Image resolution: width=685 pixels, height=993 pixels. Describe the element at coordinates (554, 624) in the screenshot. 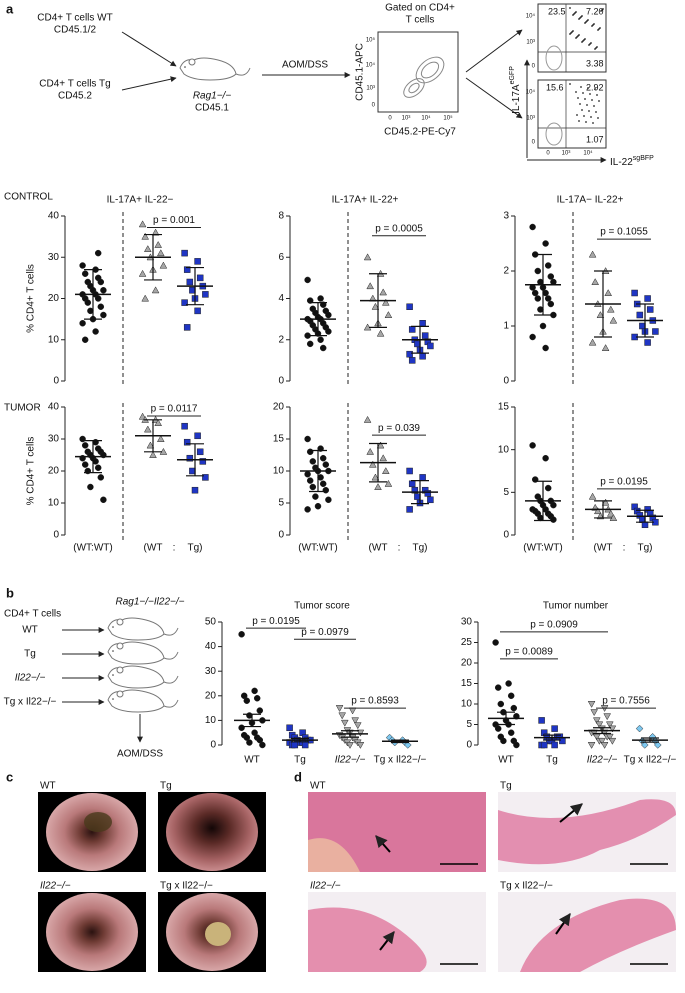

I see `p-value: p = 0.0909` at that location.